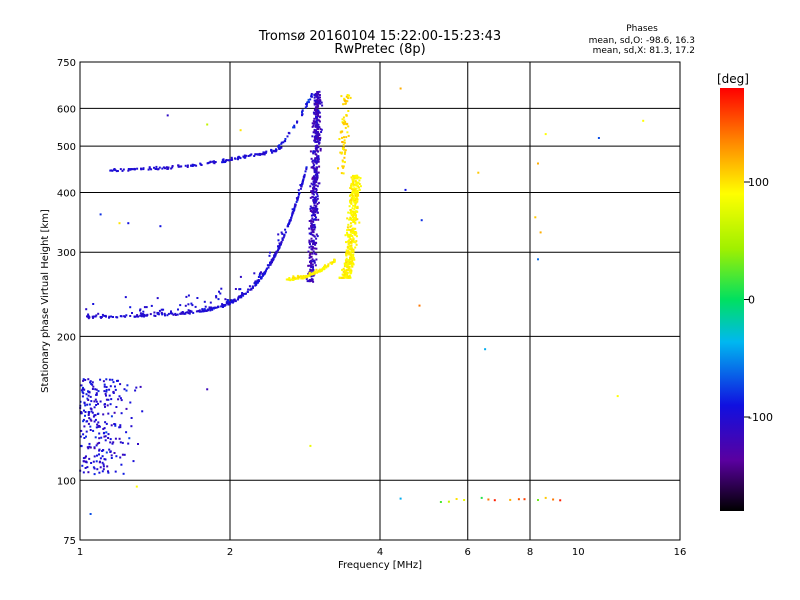  What do you see at coordinates (468, 552) in the screenshot?
I see `x-tick-label: 6` at bounding box center [468, 552].